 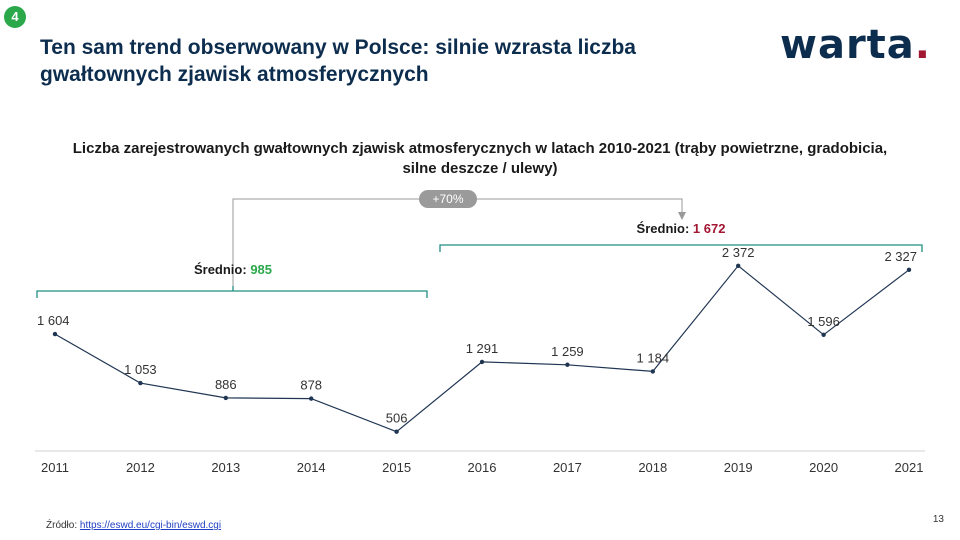 I want to click on data-label-2016: 1 291, so click(x=482, y=348).